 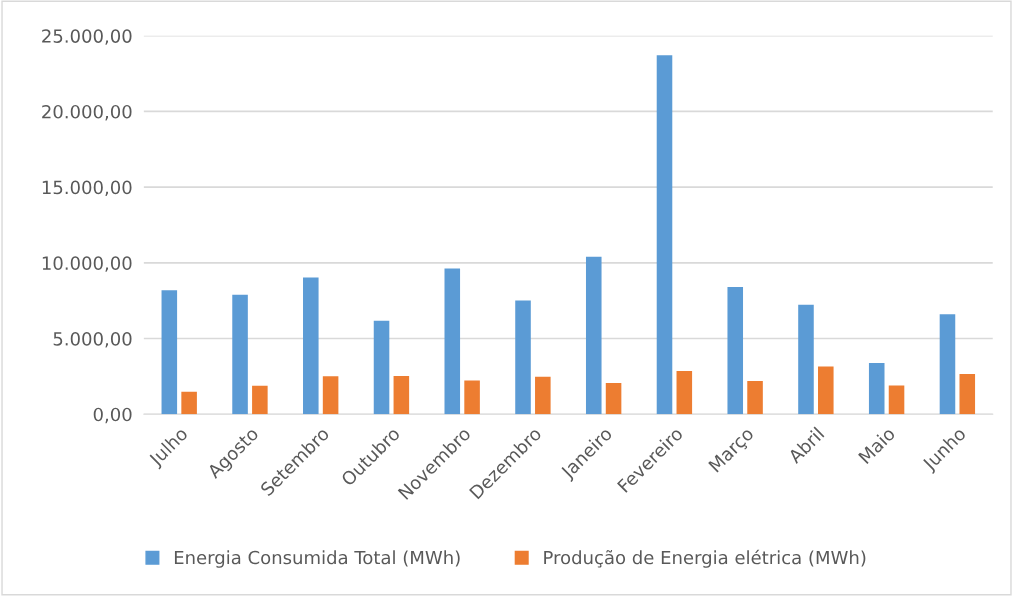 What do you see at coordinates (87, 264) in the screenshot?
I see `y-tick-label: 10.000,00` at bounding box center [87, 264].